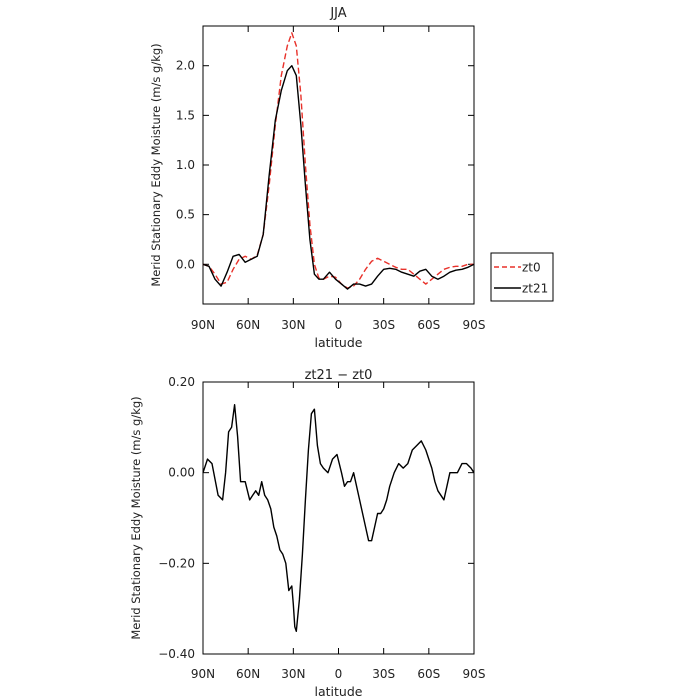 Image resolution: width=700 pixels, height=700 pixels. I want to click on y-tick-label: 0.0, so click(185, 264).